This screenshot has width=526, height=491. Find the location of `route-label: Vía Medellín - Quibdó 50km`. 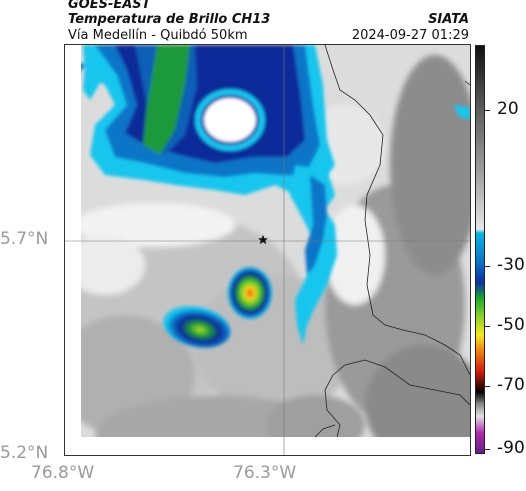

route-label: Vía Medellín - Quibdó 50km is located at coordinates (158, 35).